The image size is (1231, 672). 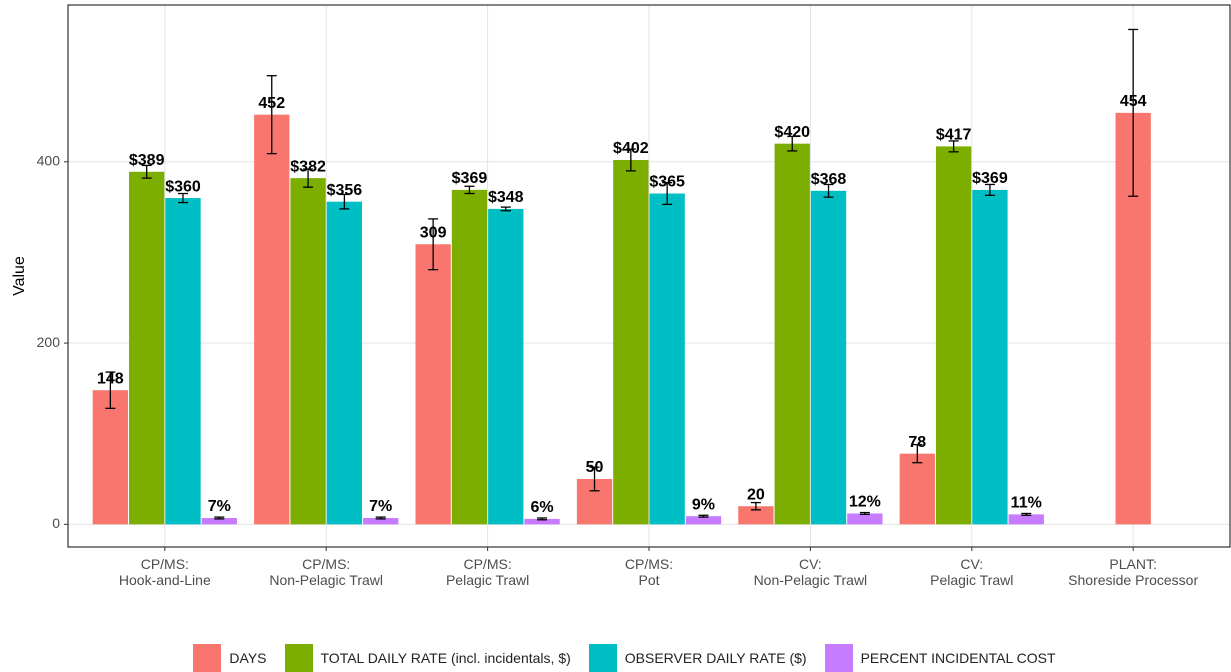 I want to click on legend-label: DAYS, so click(x=248, y=658).